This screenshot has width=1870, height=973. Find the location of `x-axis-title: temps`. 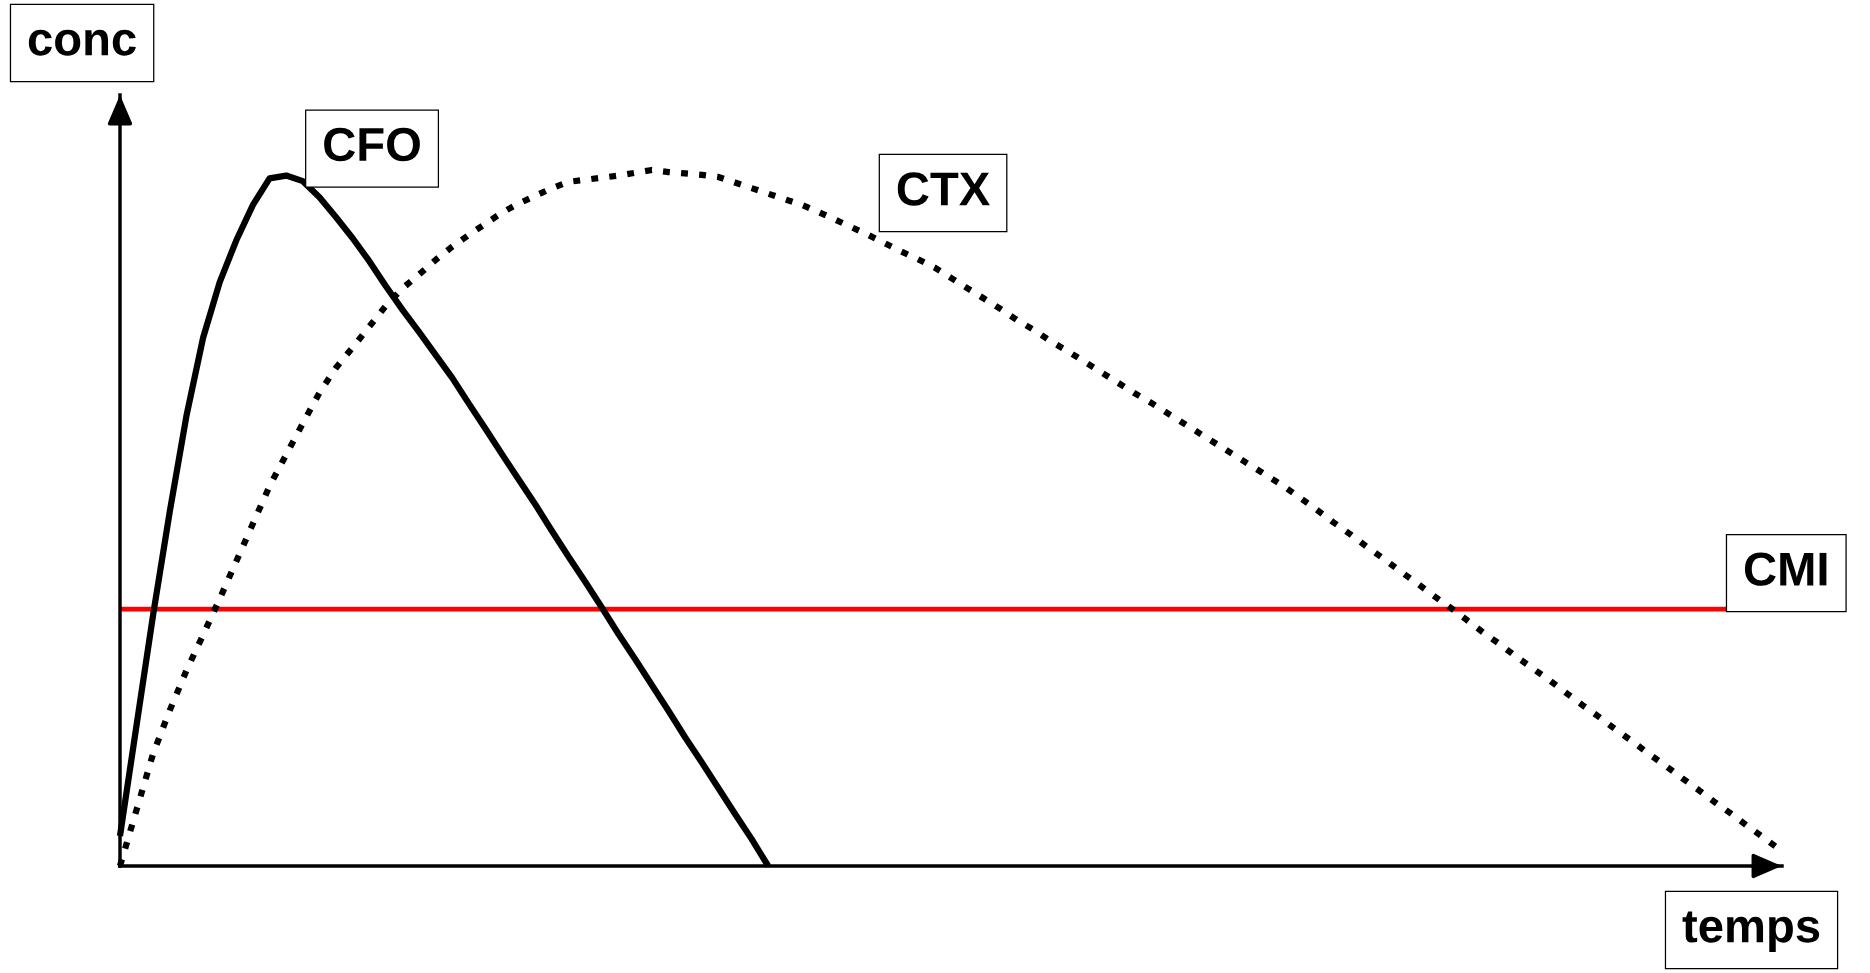

x-axis-title: temps is located at coordinates (1751, 932).